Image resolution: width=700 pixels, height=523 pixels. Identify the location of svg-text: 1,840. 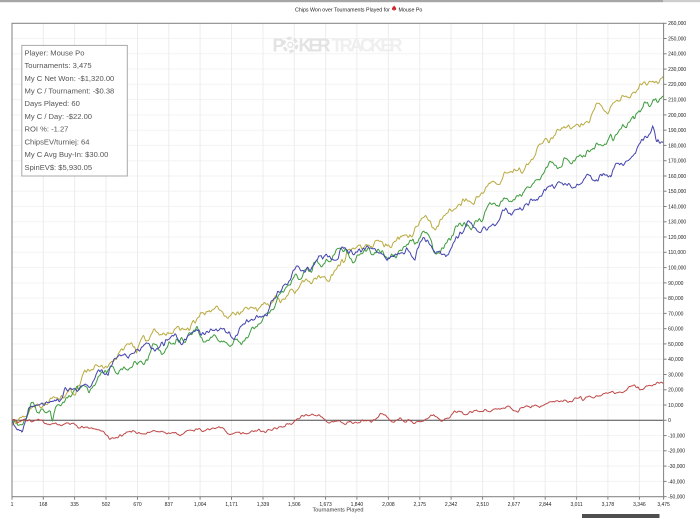
(357, 505).